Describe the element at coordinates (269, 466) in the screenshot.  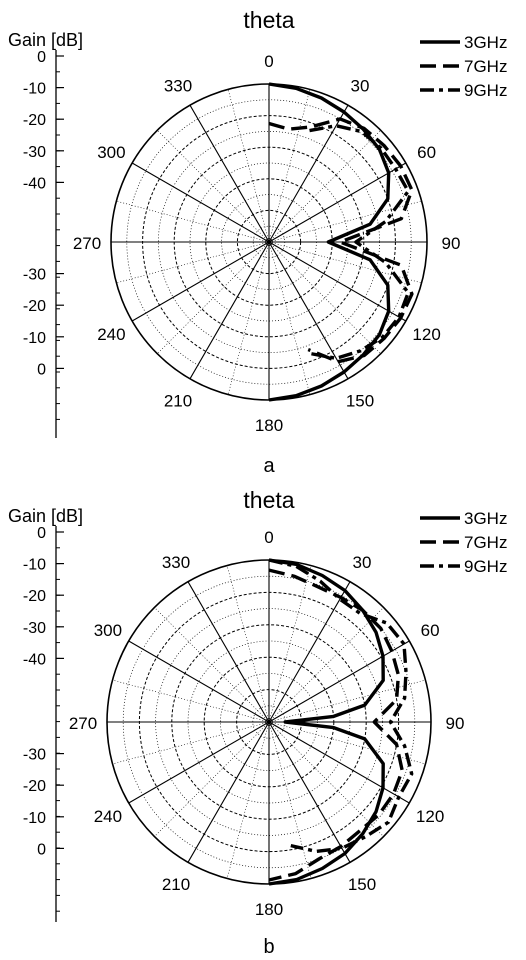
I see `panel-label: a` at that location.